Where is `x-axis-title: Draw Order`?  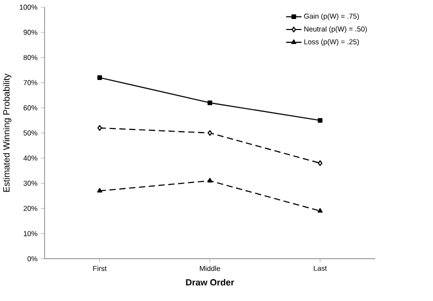 x-axis-title: Draw Order is located at coordinates (210, 282).